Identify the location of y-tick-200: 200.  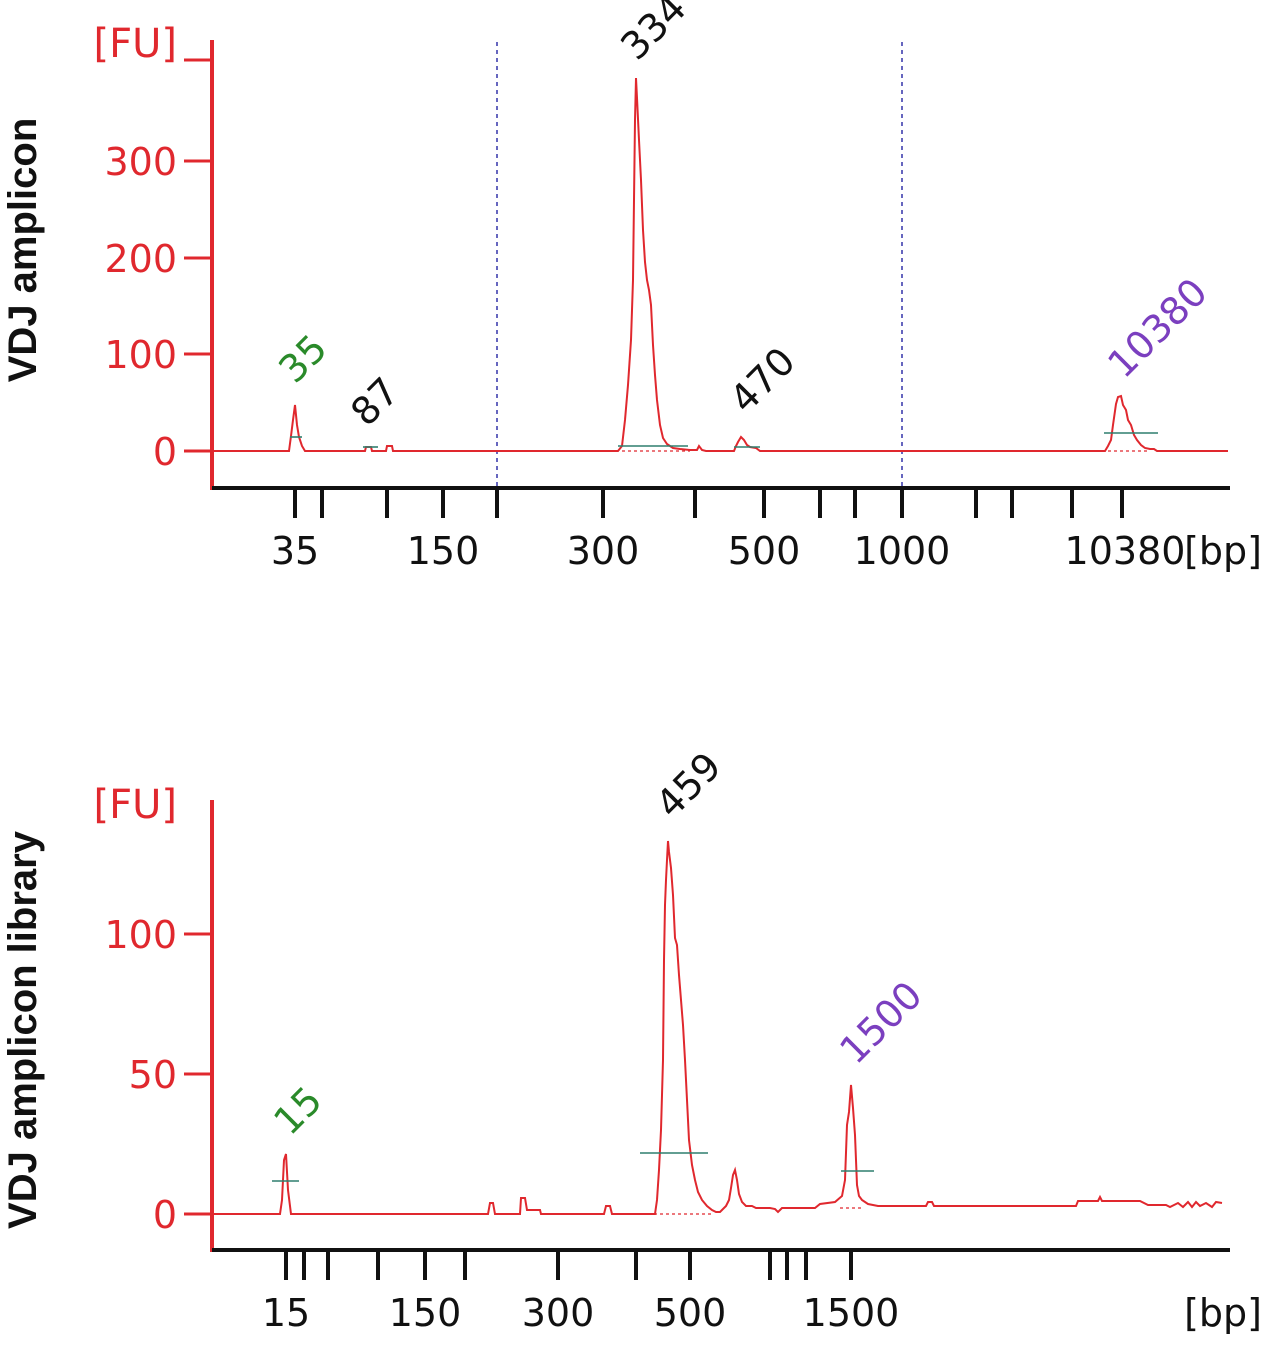
(158, 259).